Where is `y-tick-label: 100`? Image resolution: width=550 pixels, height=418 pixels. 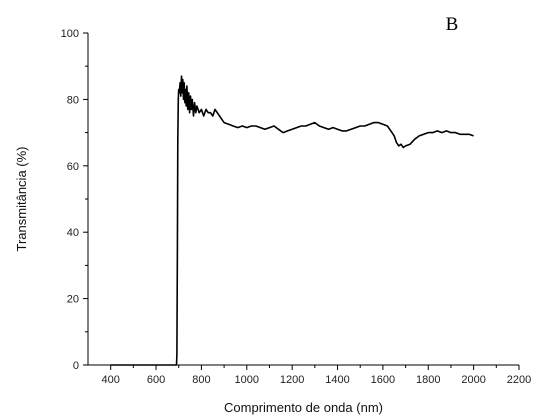 y-tick-label: 100 is located at coordinates (70, 34).